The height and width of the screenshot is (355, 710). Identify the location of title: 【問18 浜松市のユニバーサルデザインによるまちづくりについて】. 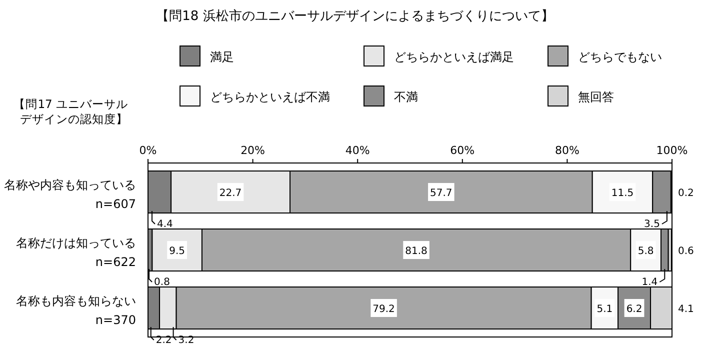
(355, 16).